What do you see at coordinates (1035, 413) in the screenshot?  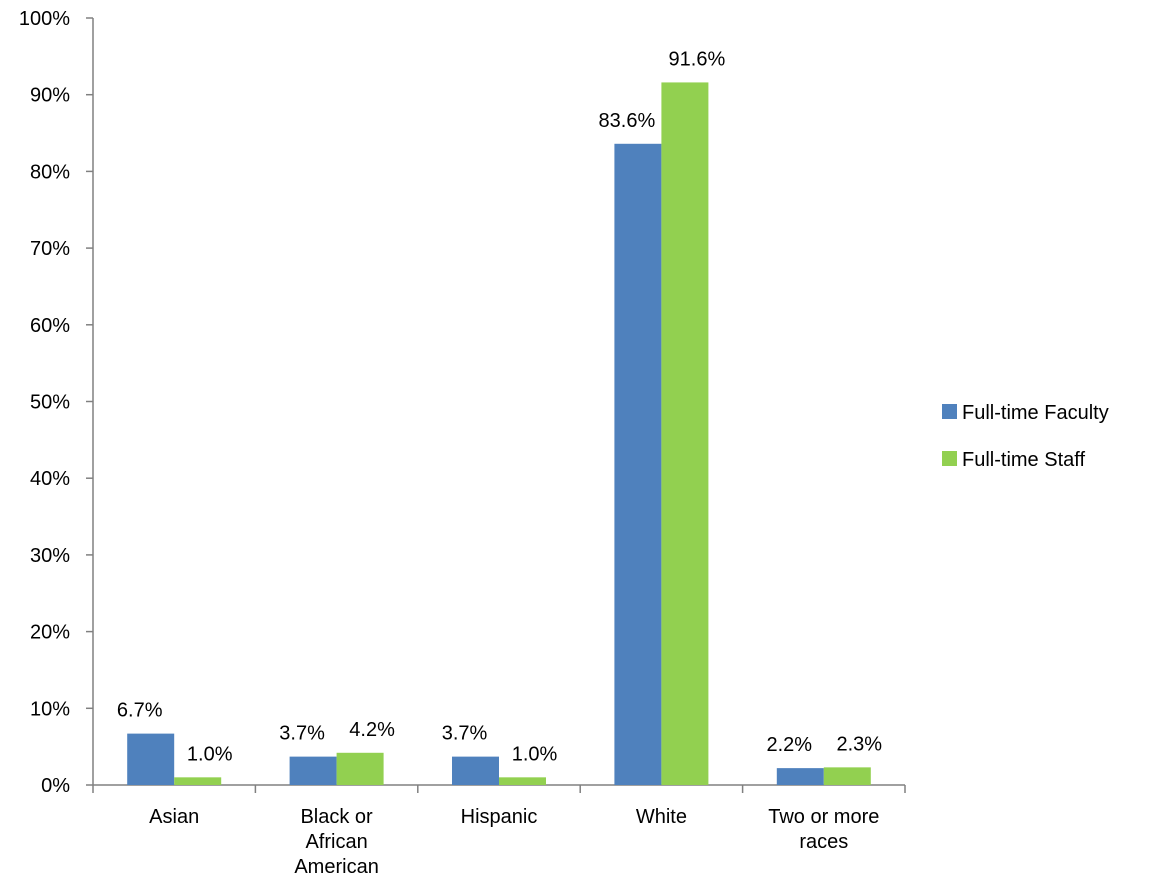 I see `legend-label: Full-time Faculty` at bounding box center [1035, 413].